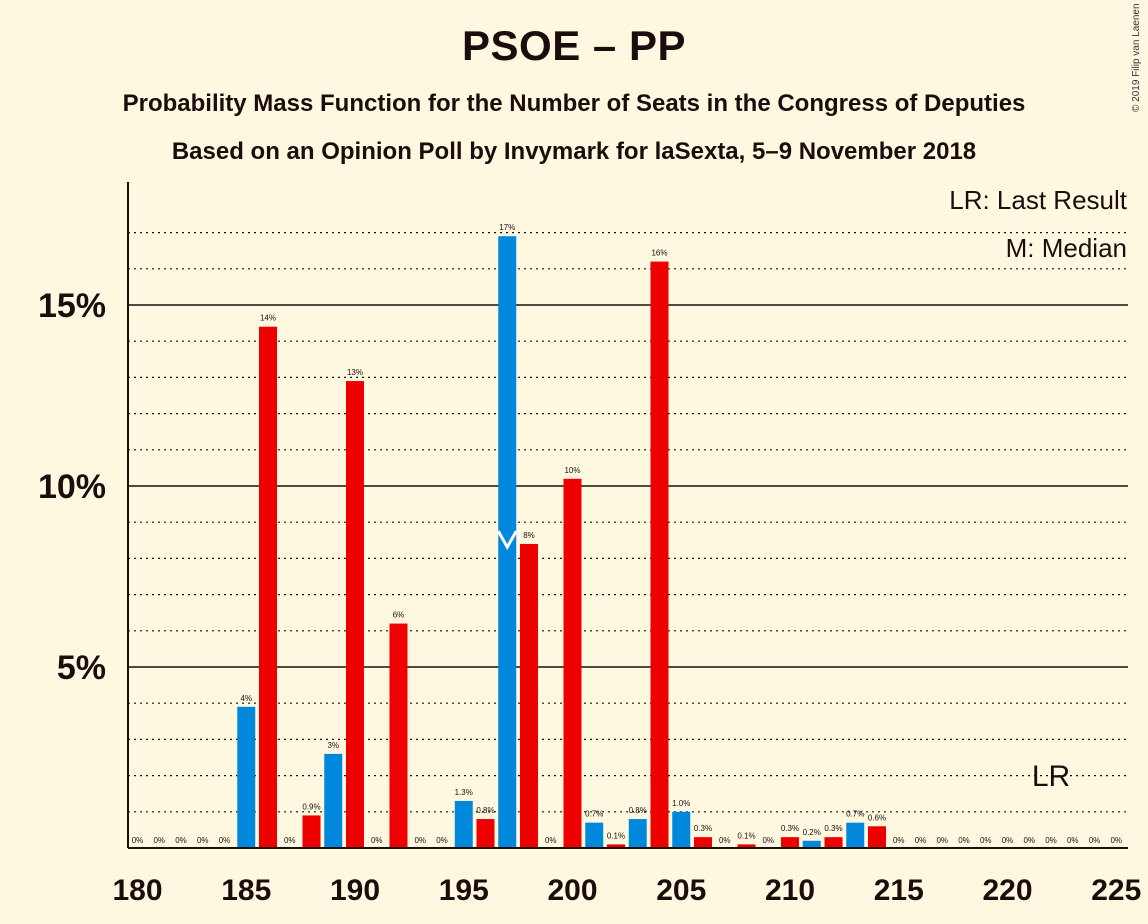 This screenshot has width=1148, height=924. I want to click on bar-label-seat-200: 10%, so click(572, 470).